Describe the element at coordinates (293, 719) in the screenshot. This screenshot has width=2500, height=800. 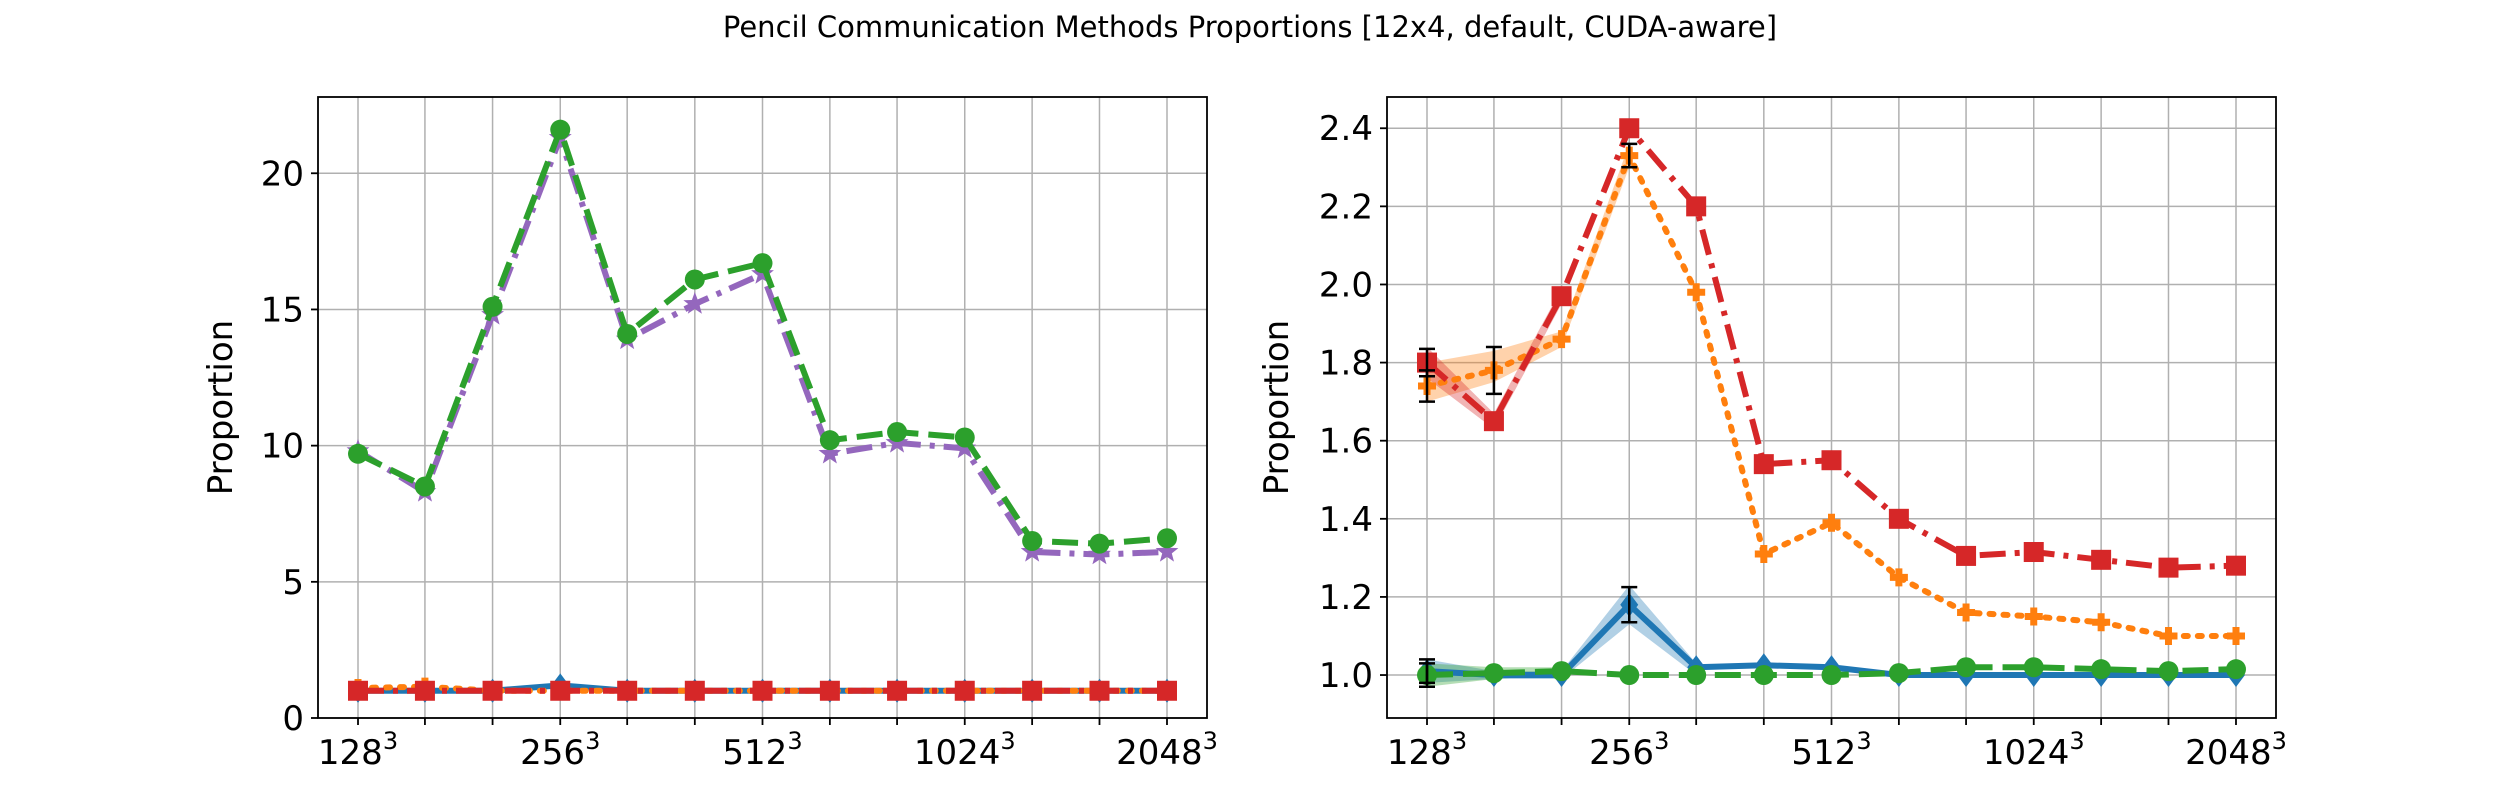
I see `y-tick-label: 0` at that location.